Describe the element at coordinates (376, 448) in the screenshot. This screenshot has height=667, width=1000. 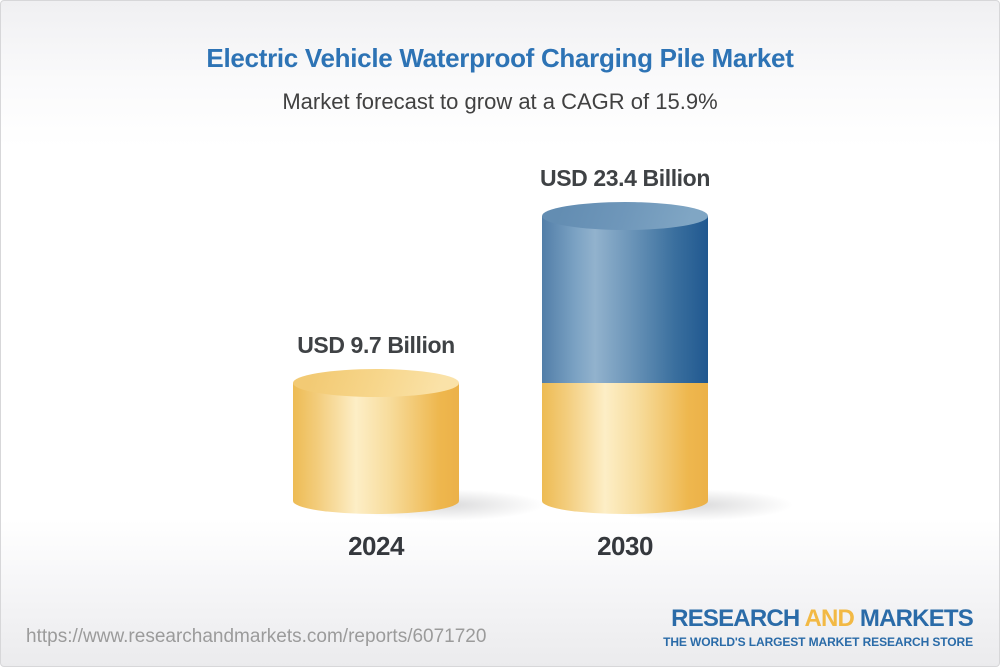
I see `bar-2024-segment` at that location.